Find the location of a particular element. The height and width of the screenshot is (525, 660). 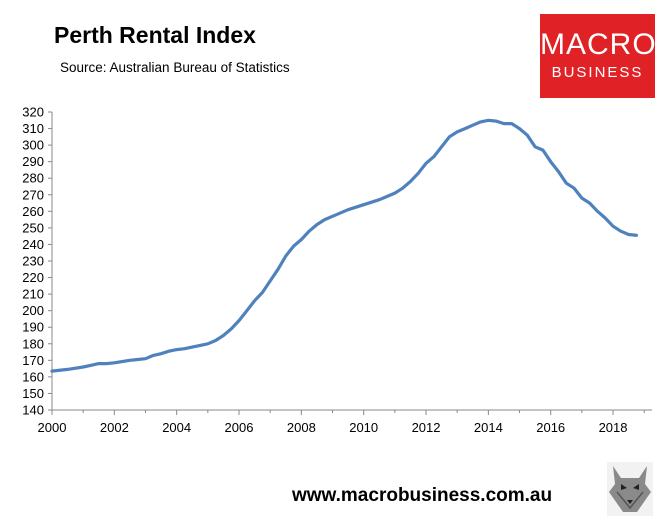

macrobusiness-logo: MACRO BUSINESS is located at coordinates (598, 56).